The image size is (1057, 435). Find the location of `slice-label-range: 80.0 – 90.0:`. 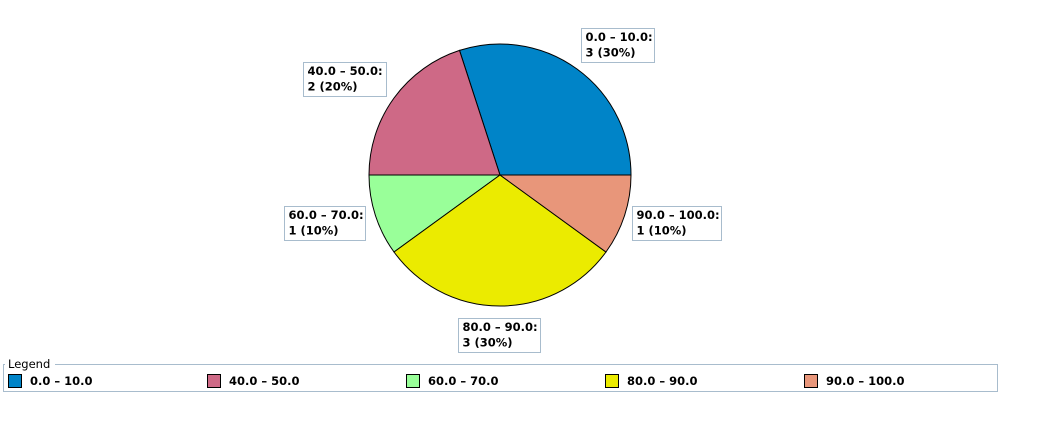

slice-label-range: 80.0 – 90.0: is located at coordinates (500, 327).